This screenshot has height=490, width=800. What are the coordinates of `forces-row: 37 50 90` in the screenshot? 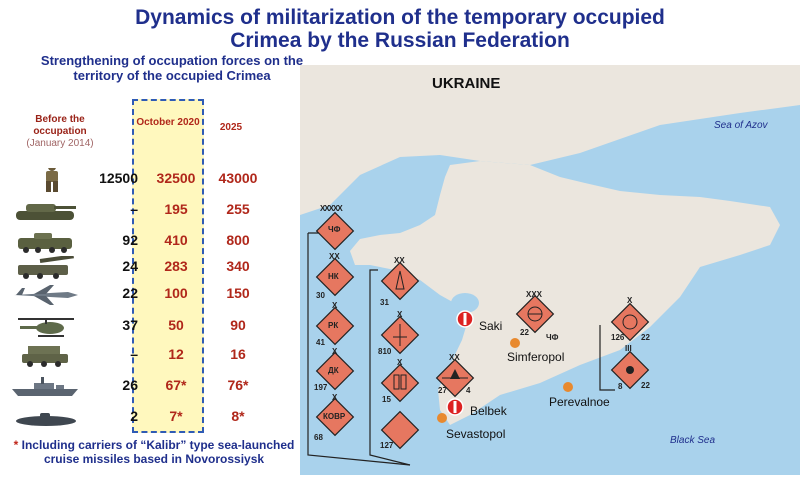 It's located at (154, 326).